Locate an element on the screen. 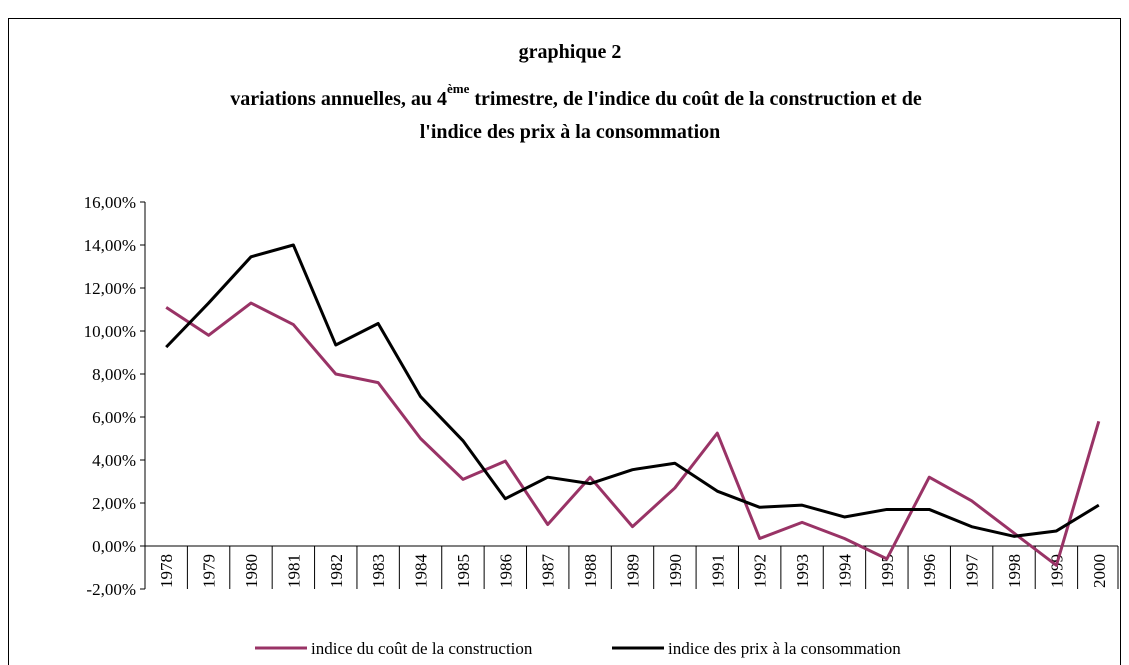  x-tick-label: 1979 is located at coordinates (209, 571).